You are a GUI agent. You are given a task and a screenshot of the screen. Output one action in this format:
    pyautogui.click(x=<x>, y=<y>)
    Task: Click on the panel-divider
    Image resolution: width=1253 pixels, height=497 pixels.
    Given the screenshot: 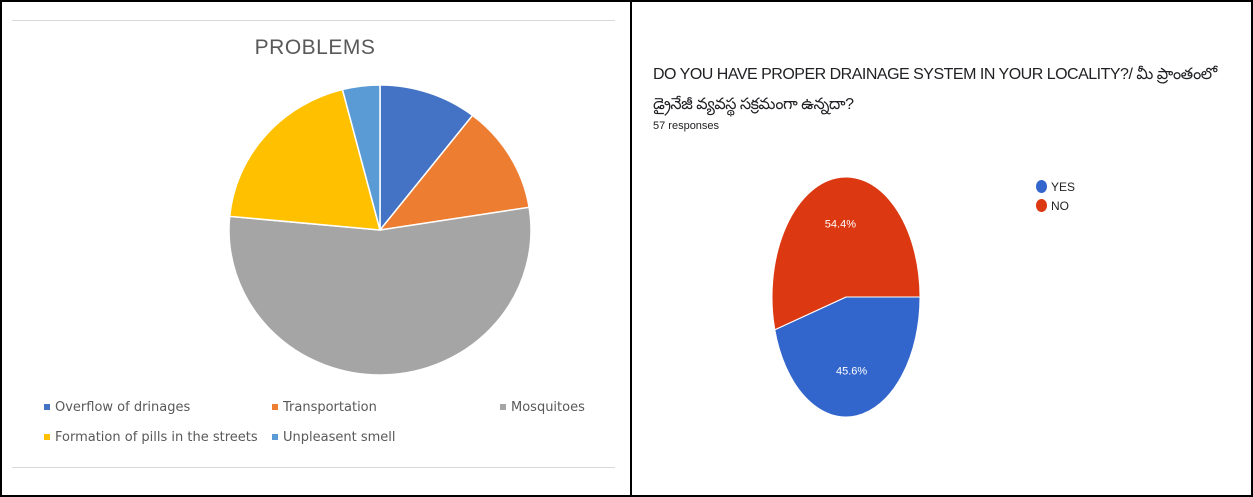 What is the action you would take?
    pyautogui.click(x=631, y=248)
    